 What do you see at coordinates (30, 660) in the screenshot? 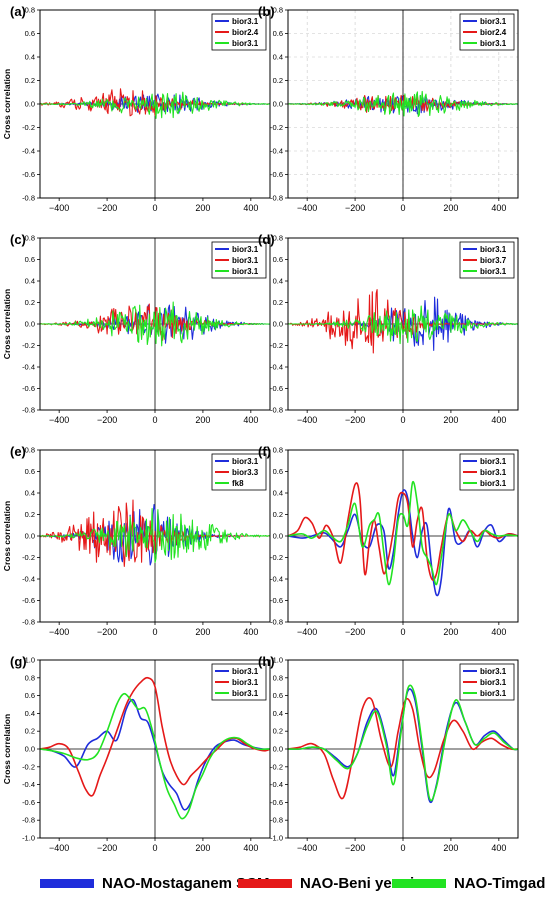
I see `y-tick-label: 1.0` at bounding box center [30, 660].